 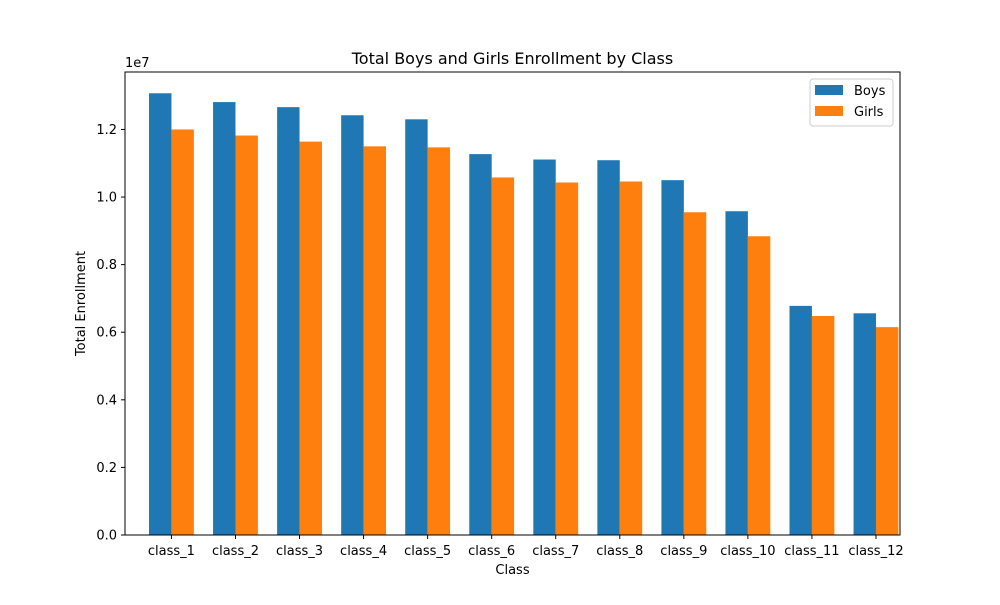 What do you see at coordinates (619, 551) in the screenshot?
I see `x-tick-label: class_8` at bounding box center [619, 551].